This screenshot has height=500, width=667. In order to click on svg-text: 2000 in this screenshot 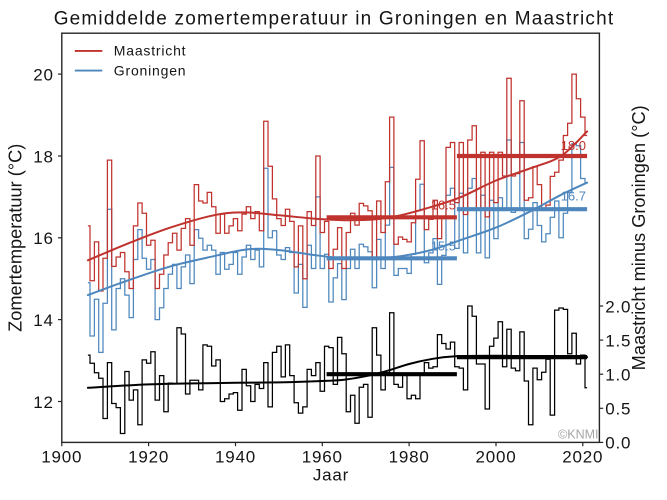, I will do `click(495, 456)`.